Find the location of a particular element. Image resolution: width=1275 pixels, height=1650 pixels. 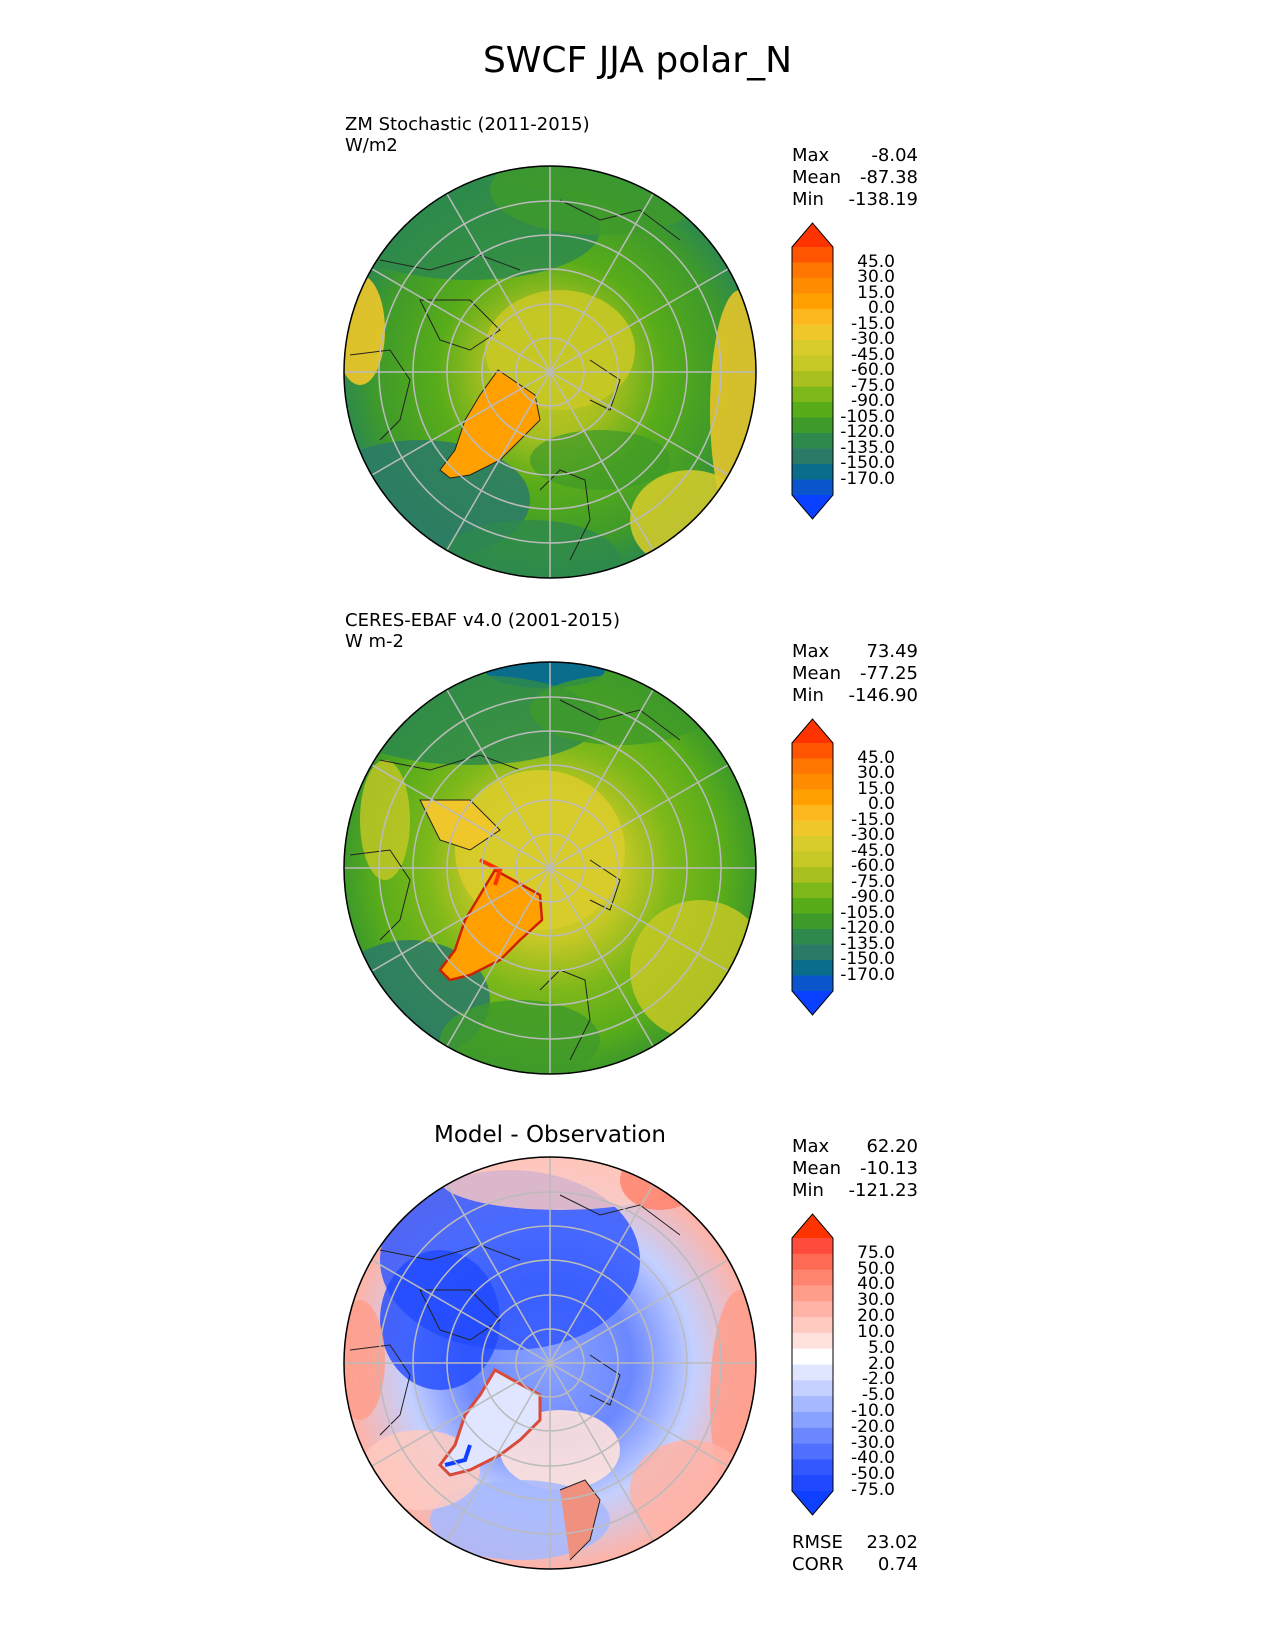

panel2-colorbar-tick-label: -170.0 is located at coordinates (867, 974).